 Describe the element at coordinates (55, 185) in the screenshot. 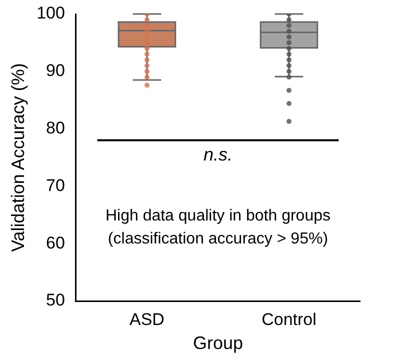

I see `y-tick-label: 70` at that location.